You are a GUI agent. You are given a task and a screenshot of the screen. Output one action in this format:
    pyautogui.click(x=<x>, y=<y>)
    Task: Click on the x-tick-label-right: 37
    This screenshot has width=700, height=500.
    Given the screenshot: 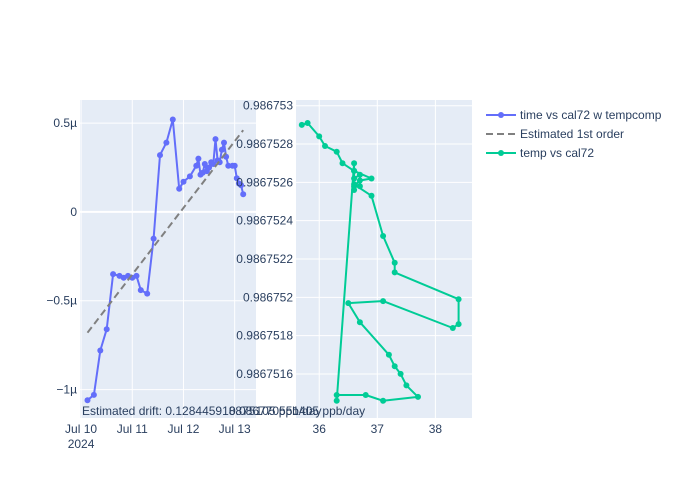 What is the action you would take?
    pyautogui.click(x=378, y=429)
    